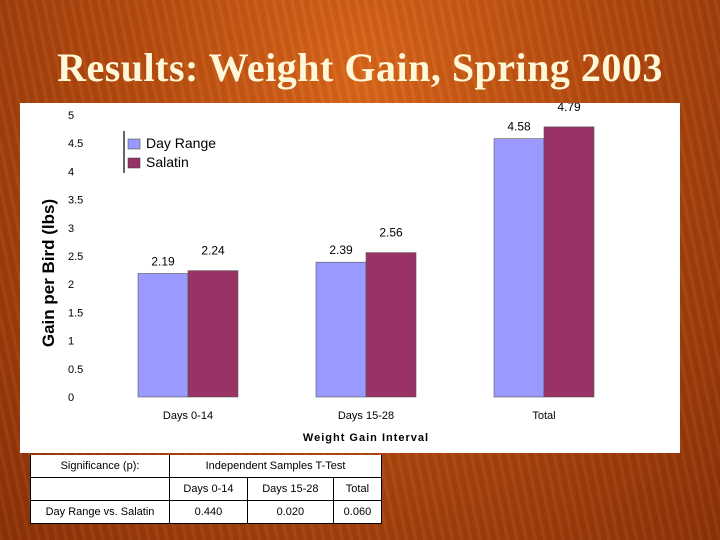 The height and width of the screenshot is (540, 720). I want to click on legend: Day Range Salatin, so click(169, 152).